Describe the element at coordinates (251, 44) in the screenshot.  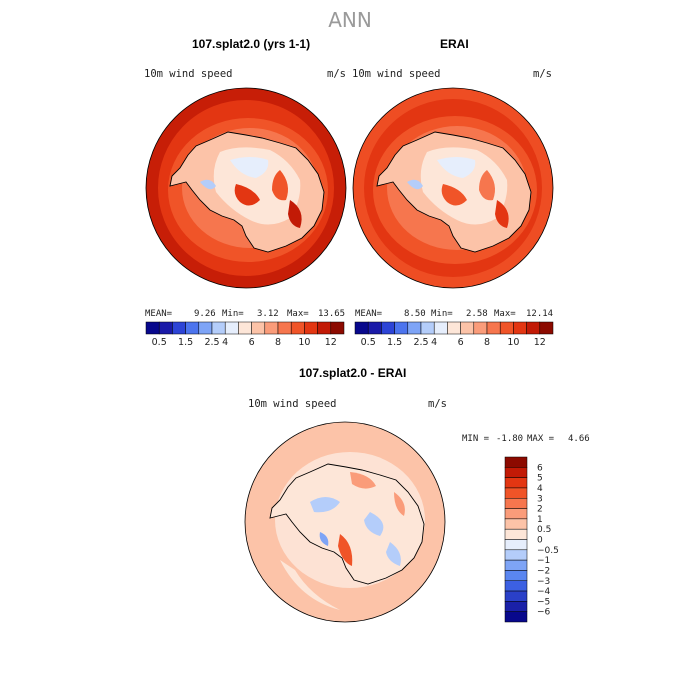
I see `panel1-title: 107.splat2.0 (yrs 1-1)` at that location.